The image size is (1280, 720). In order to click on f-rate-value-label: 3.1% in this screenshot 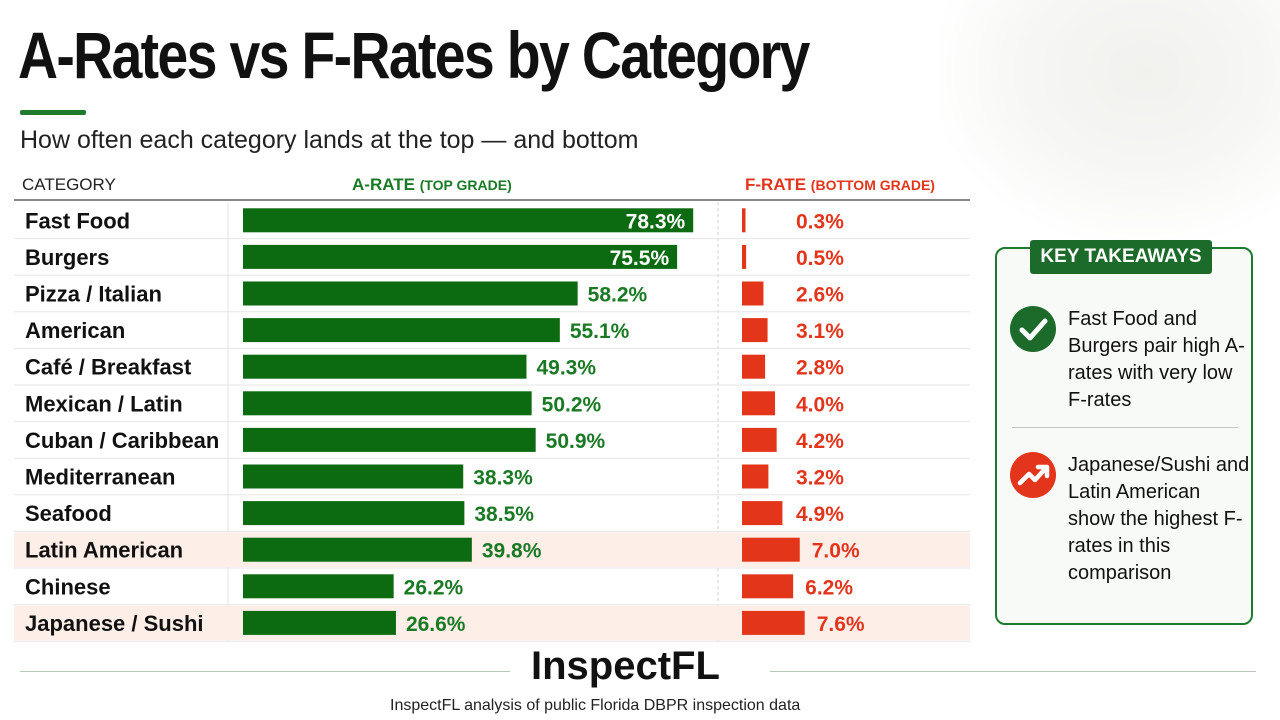, I will do `click(820, 331)`.